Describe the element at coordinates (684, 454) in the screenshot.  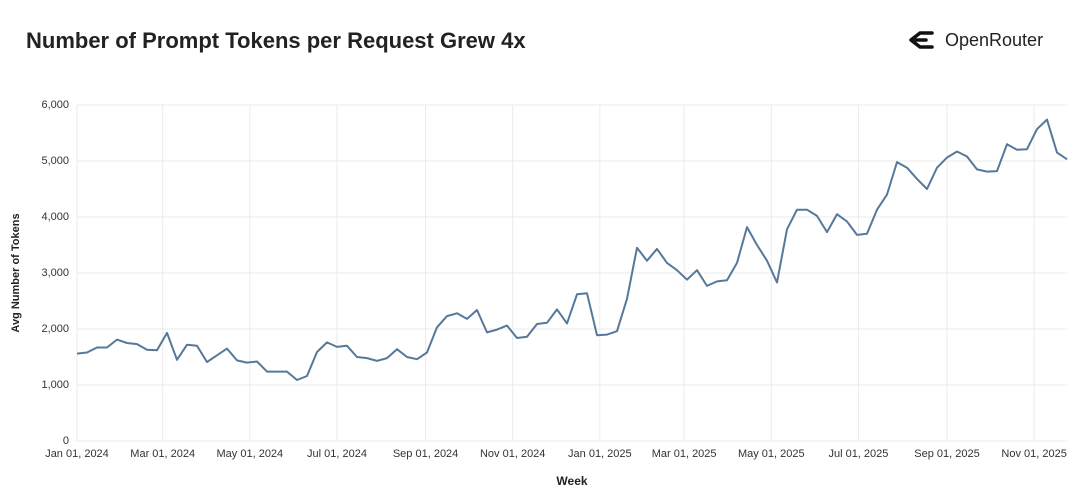
I see `x-tick-label: Mar 01, 2025` at that location.